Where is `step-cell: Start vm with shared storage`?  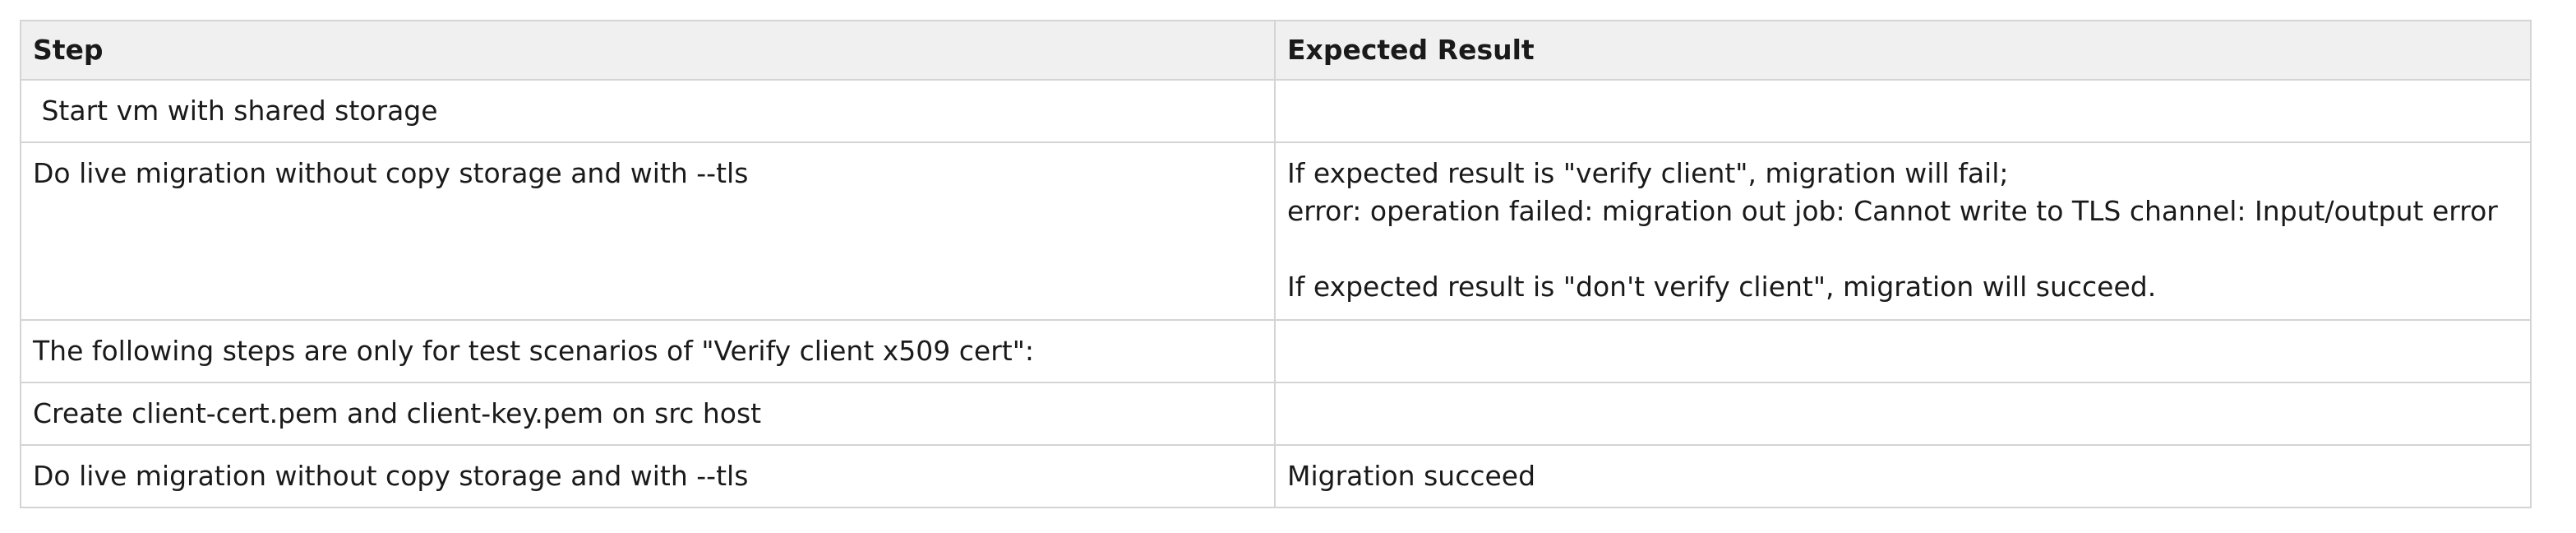
step-cell: Start vm with shared storage is located at coordinates (648, 111).